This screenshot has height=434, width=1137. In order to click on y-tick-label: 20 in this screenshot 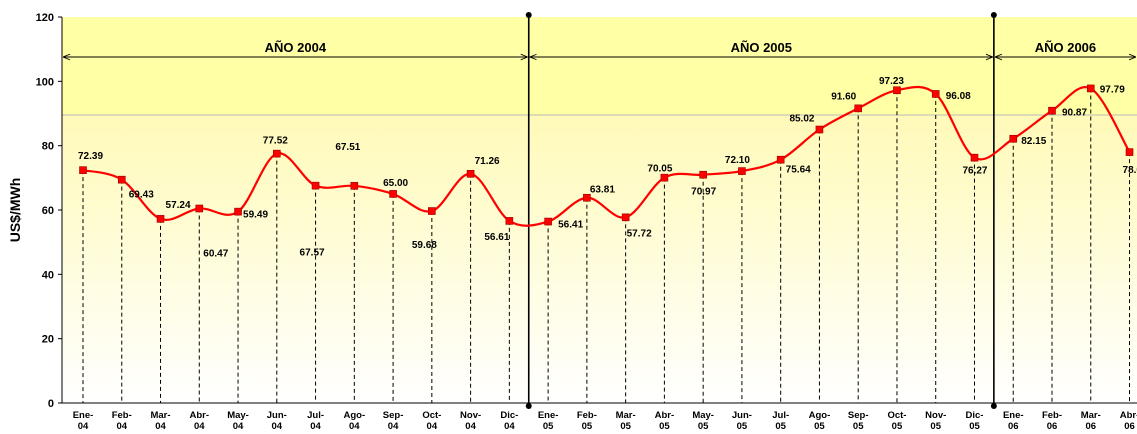, I will do `click(48, 340)`.